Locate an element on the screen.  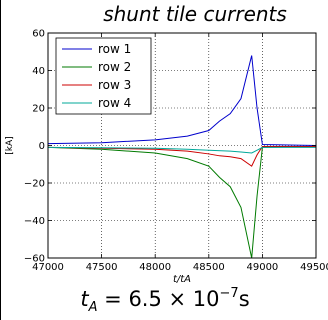
chart-title: shunt tile currents is located at coordinates (195, 14).